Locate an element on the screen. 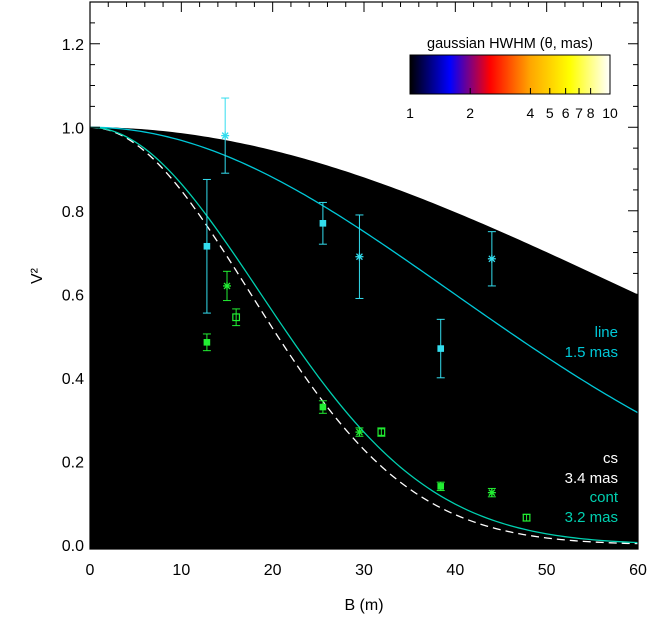  curve-value-cs: 3.4 mas is located at coordinates (591, 478).